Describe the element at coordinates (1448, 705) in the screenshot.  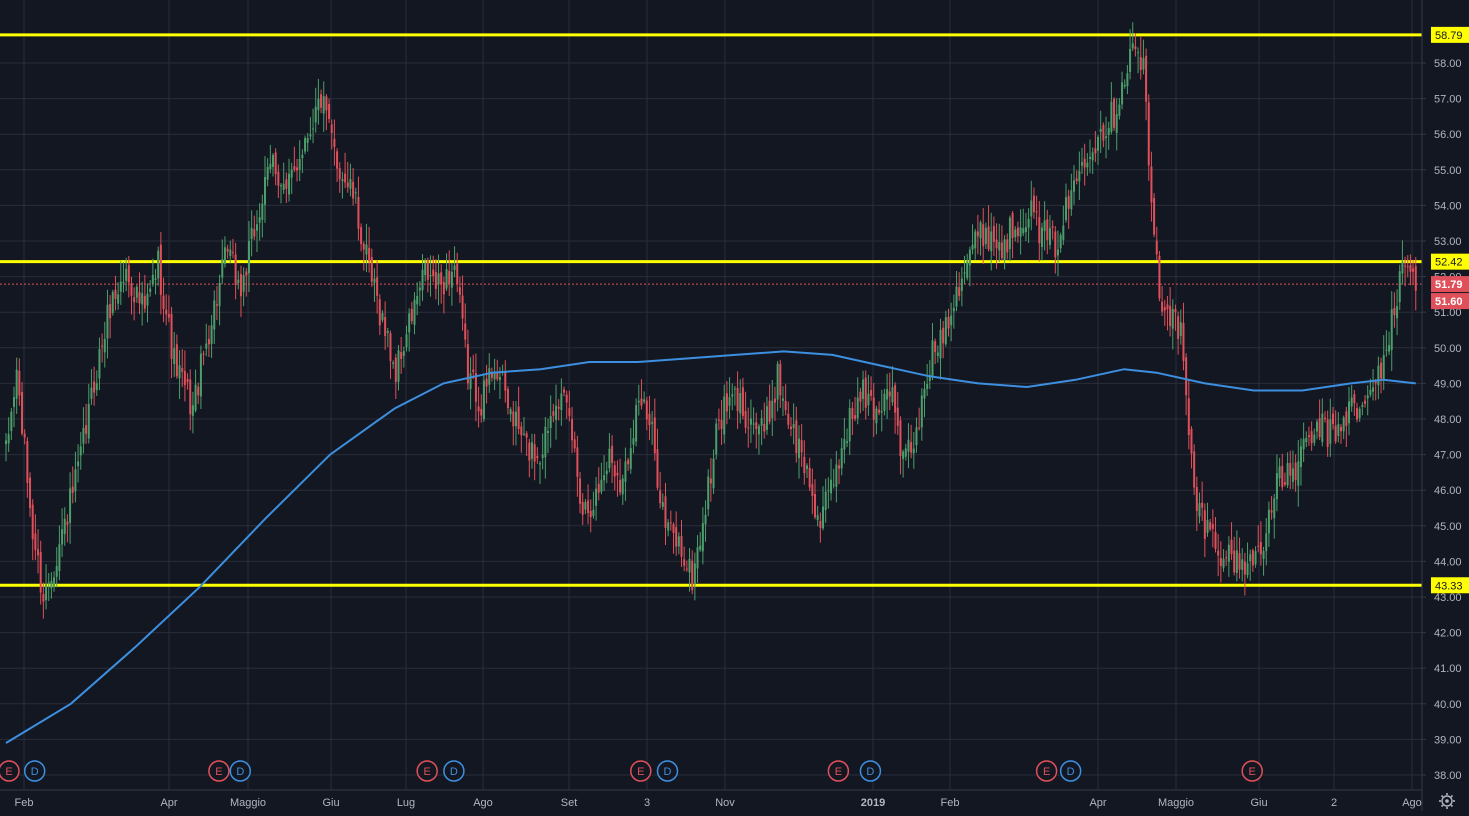
I see `y-tick-label: 40.00` at that location.